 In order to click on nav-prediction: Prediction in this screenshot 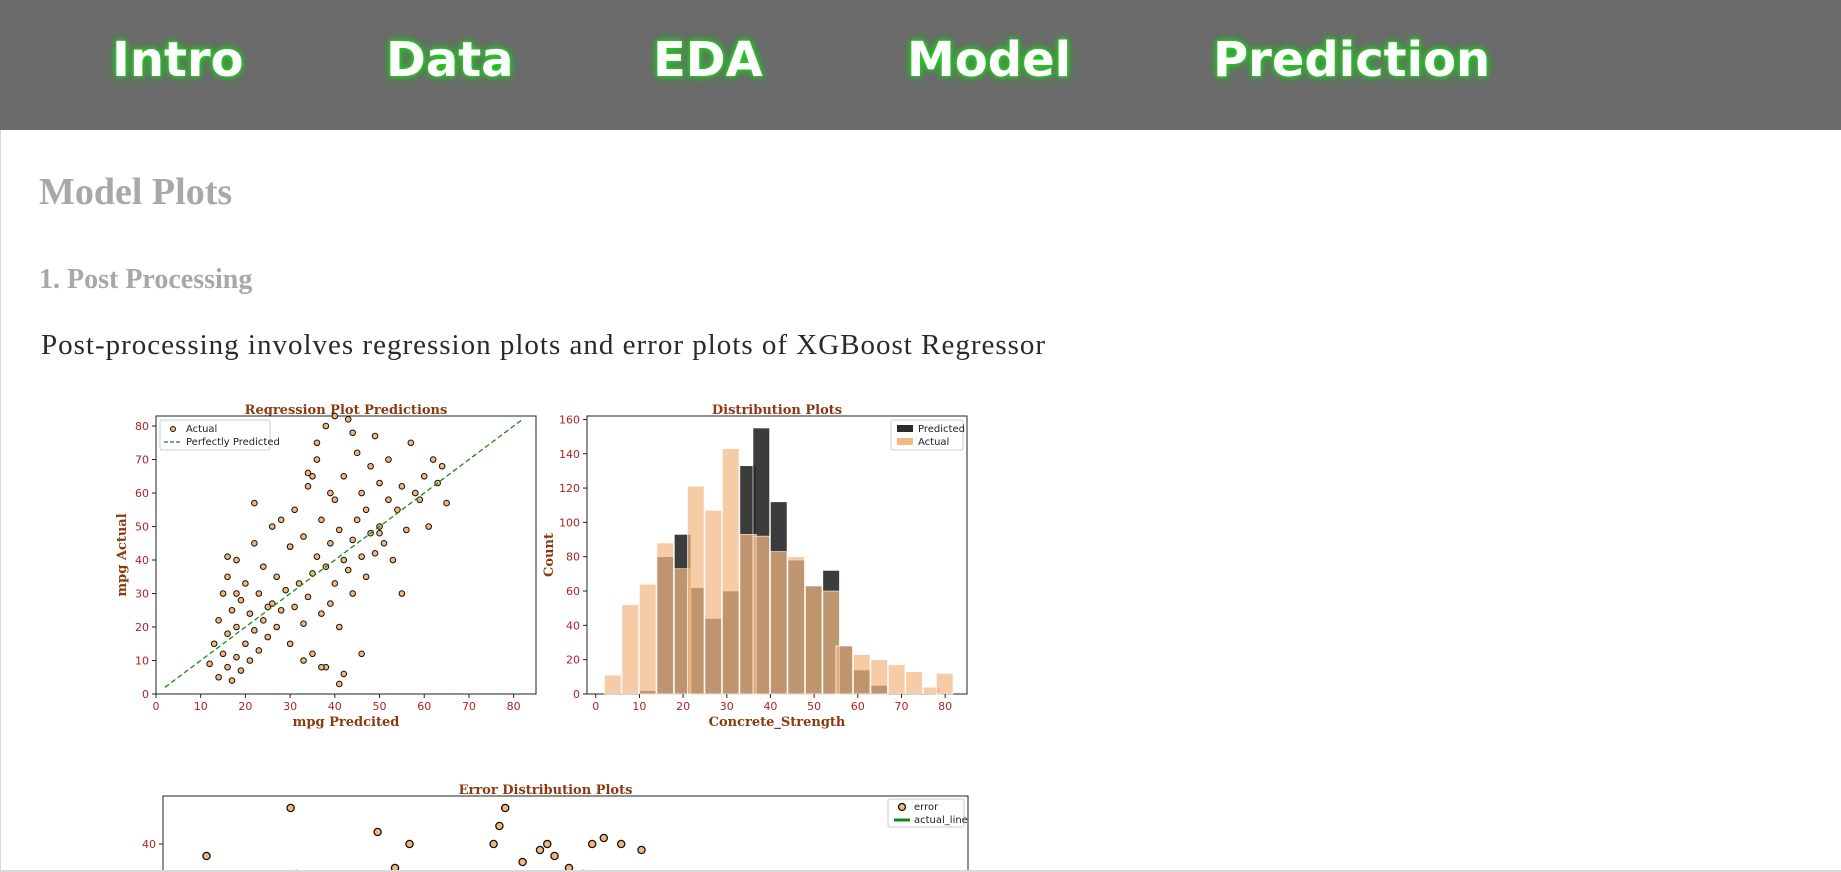, I will do `click(1352, 60)`.